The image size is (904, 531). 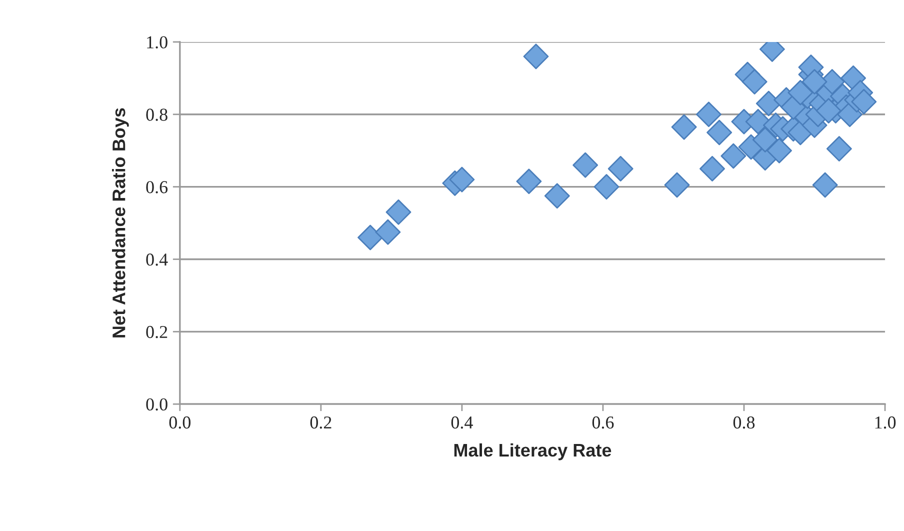 I want to click on x-tick-label: 0.4, so click(x=462, y=422).